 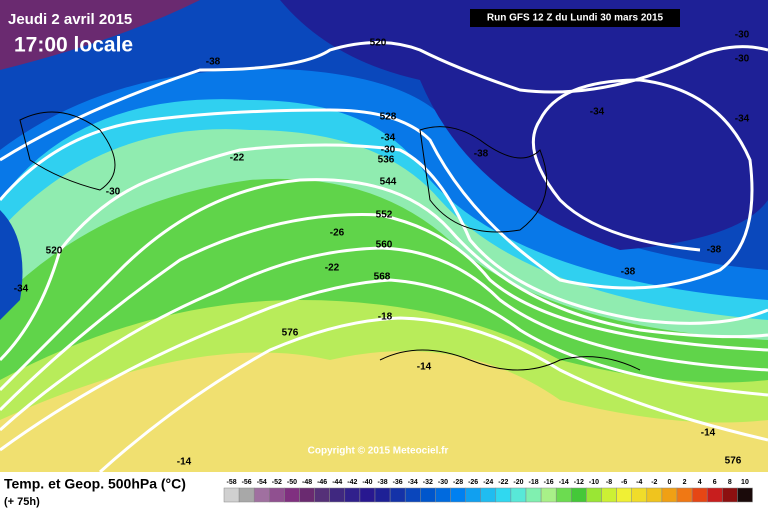 What do you see at coordinates (685, 482) in the screenshot?
I see `legend-label: 2` at bounding box center [685, 482].